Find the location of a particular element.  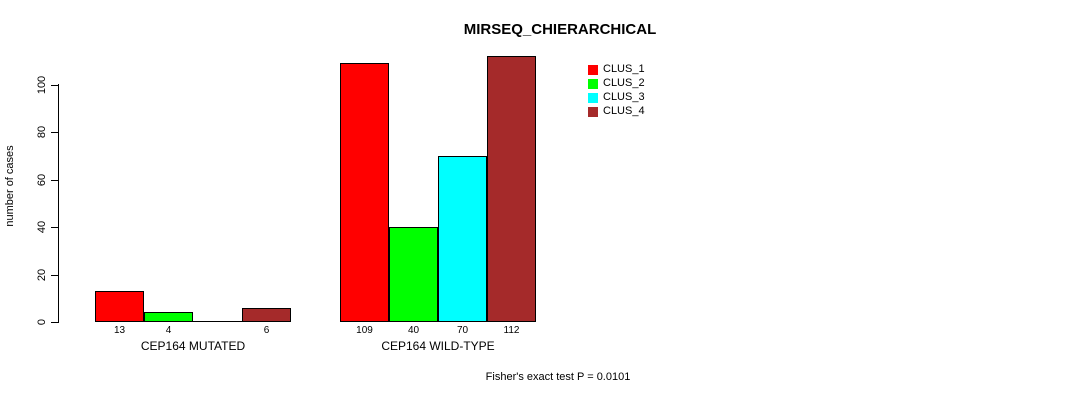

legend: CLUS_1 CLUS_2 CLUS_3 CLUS_4 is located at coordinates (616, 91).